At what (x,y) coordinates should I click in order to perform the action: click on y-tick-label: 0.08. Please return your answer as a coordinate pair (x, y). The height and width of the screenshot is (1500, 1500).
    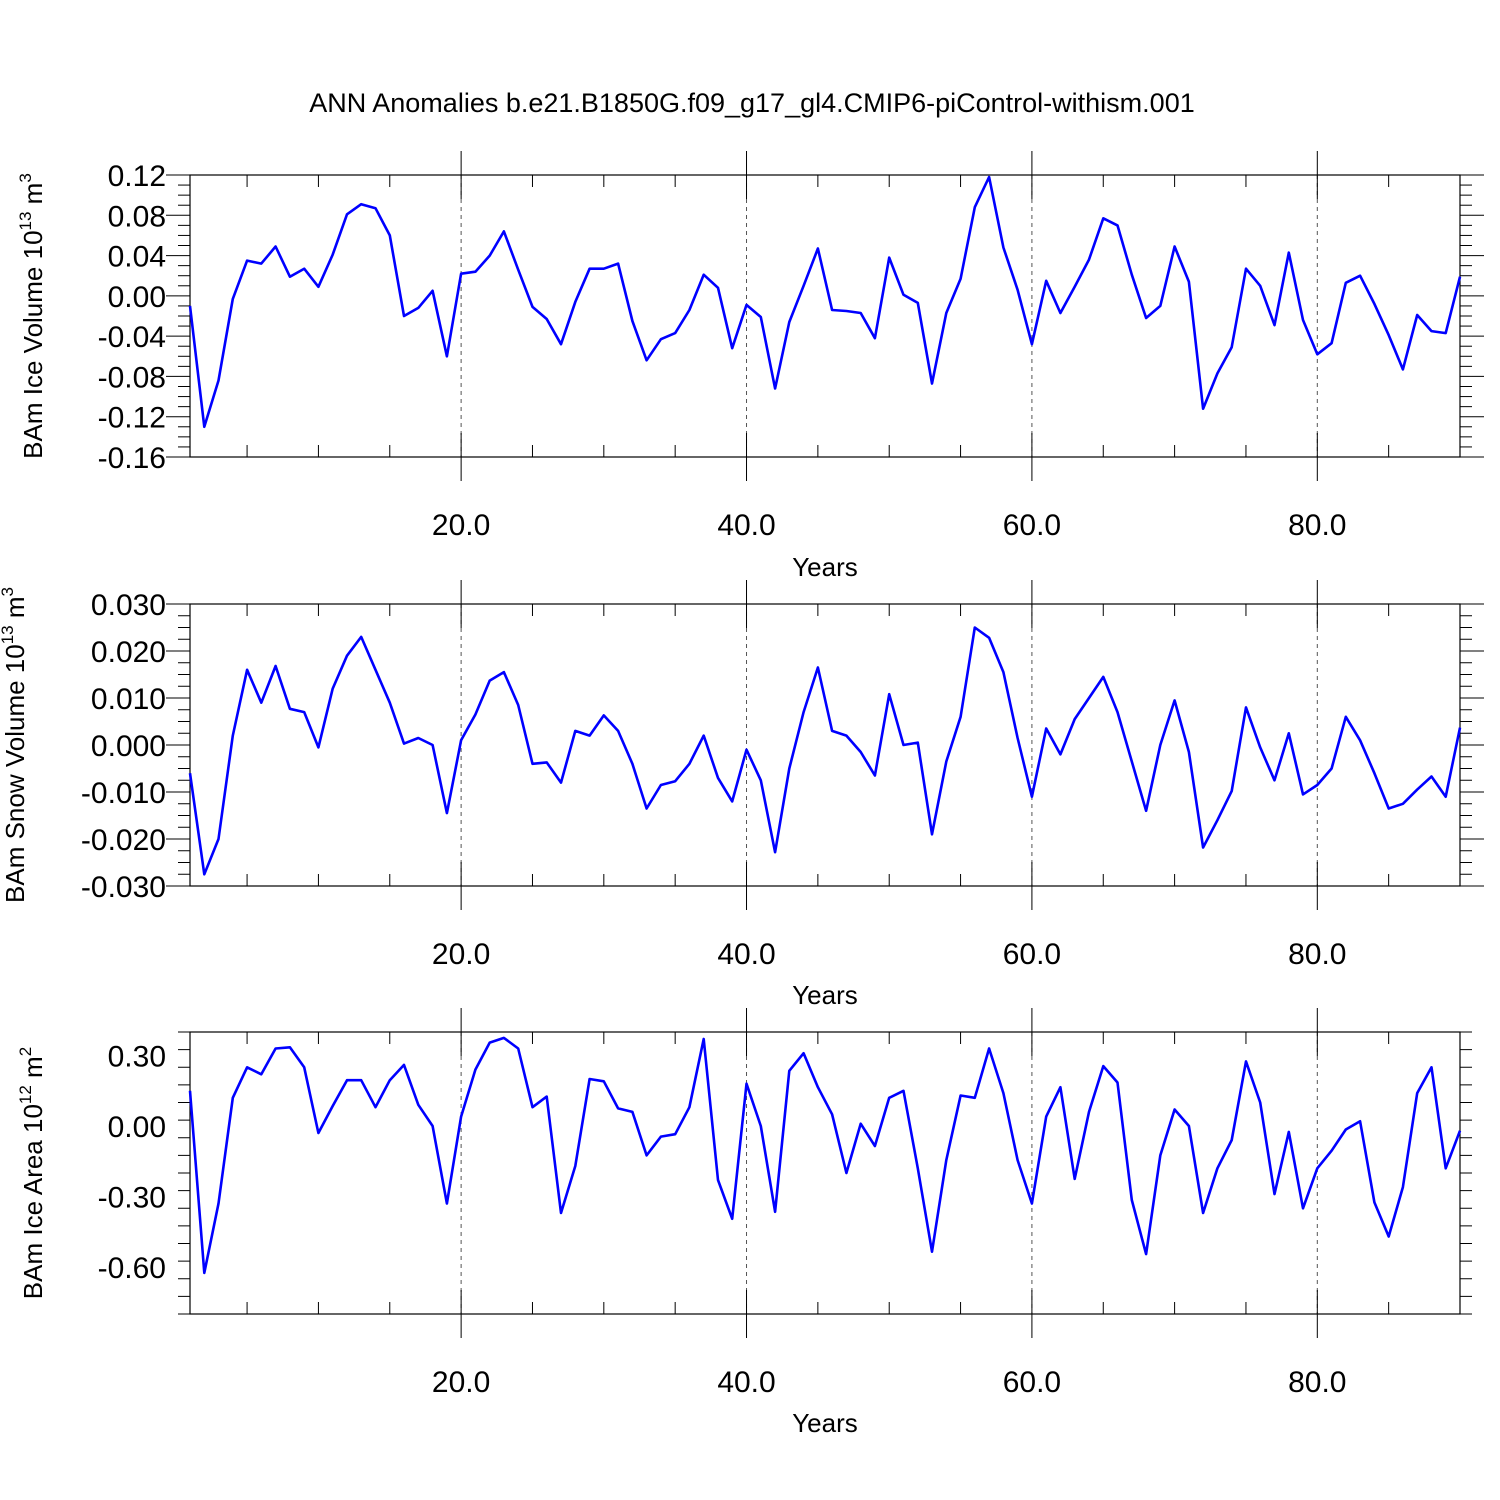
    Looking at the image, I should click on (137, 216).